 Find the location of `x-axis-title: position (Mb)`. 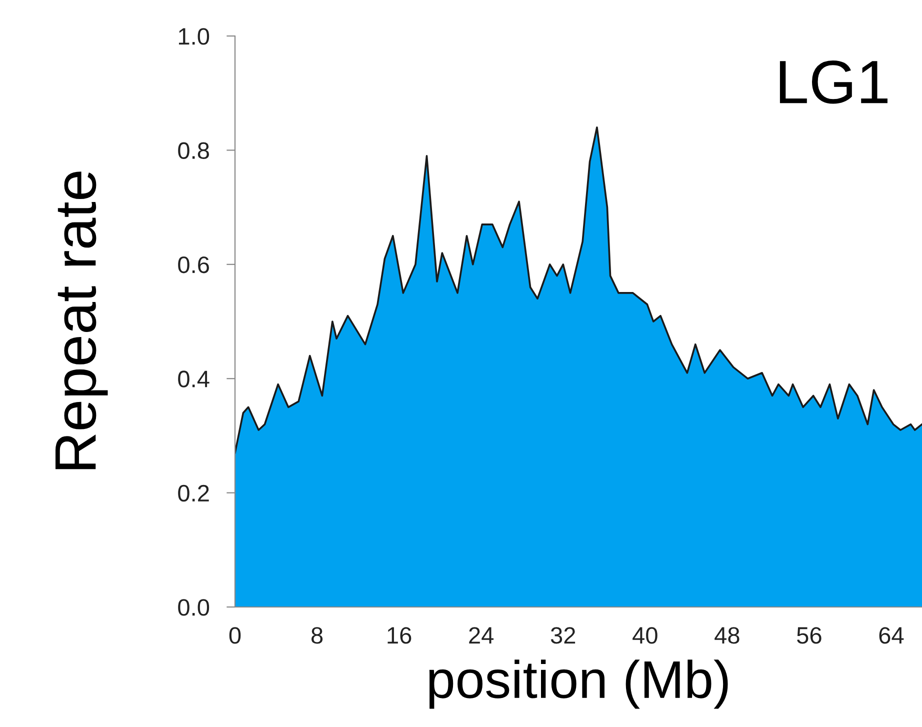

x-axis-title: position (Mb) is located at coordinates (578, 684).